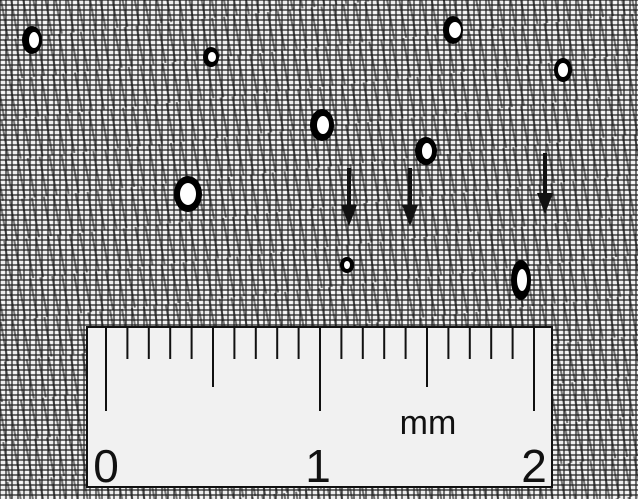 This screenshot has width=638, height=499. Describe the element at coordinates (318, 466) in the screenshot. I see `scale-label-one: 1` at that location.